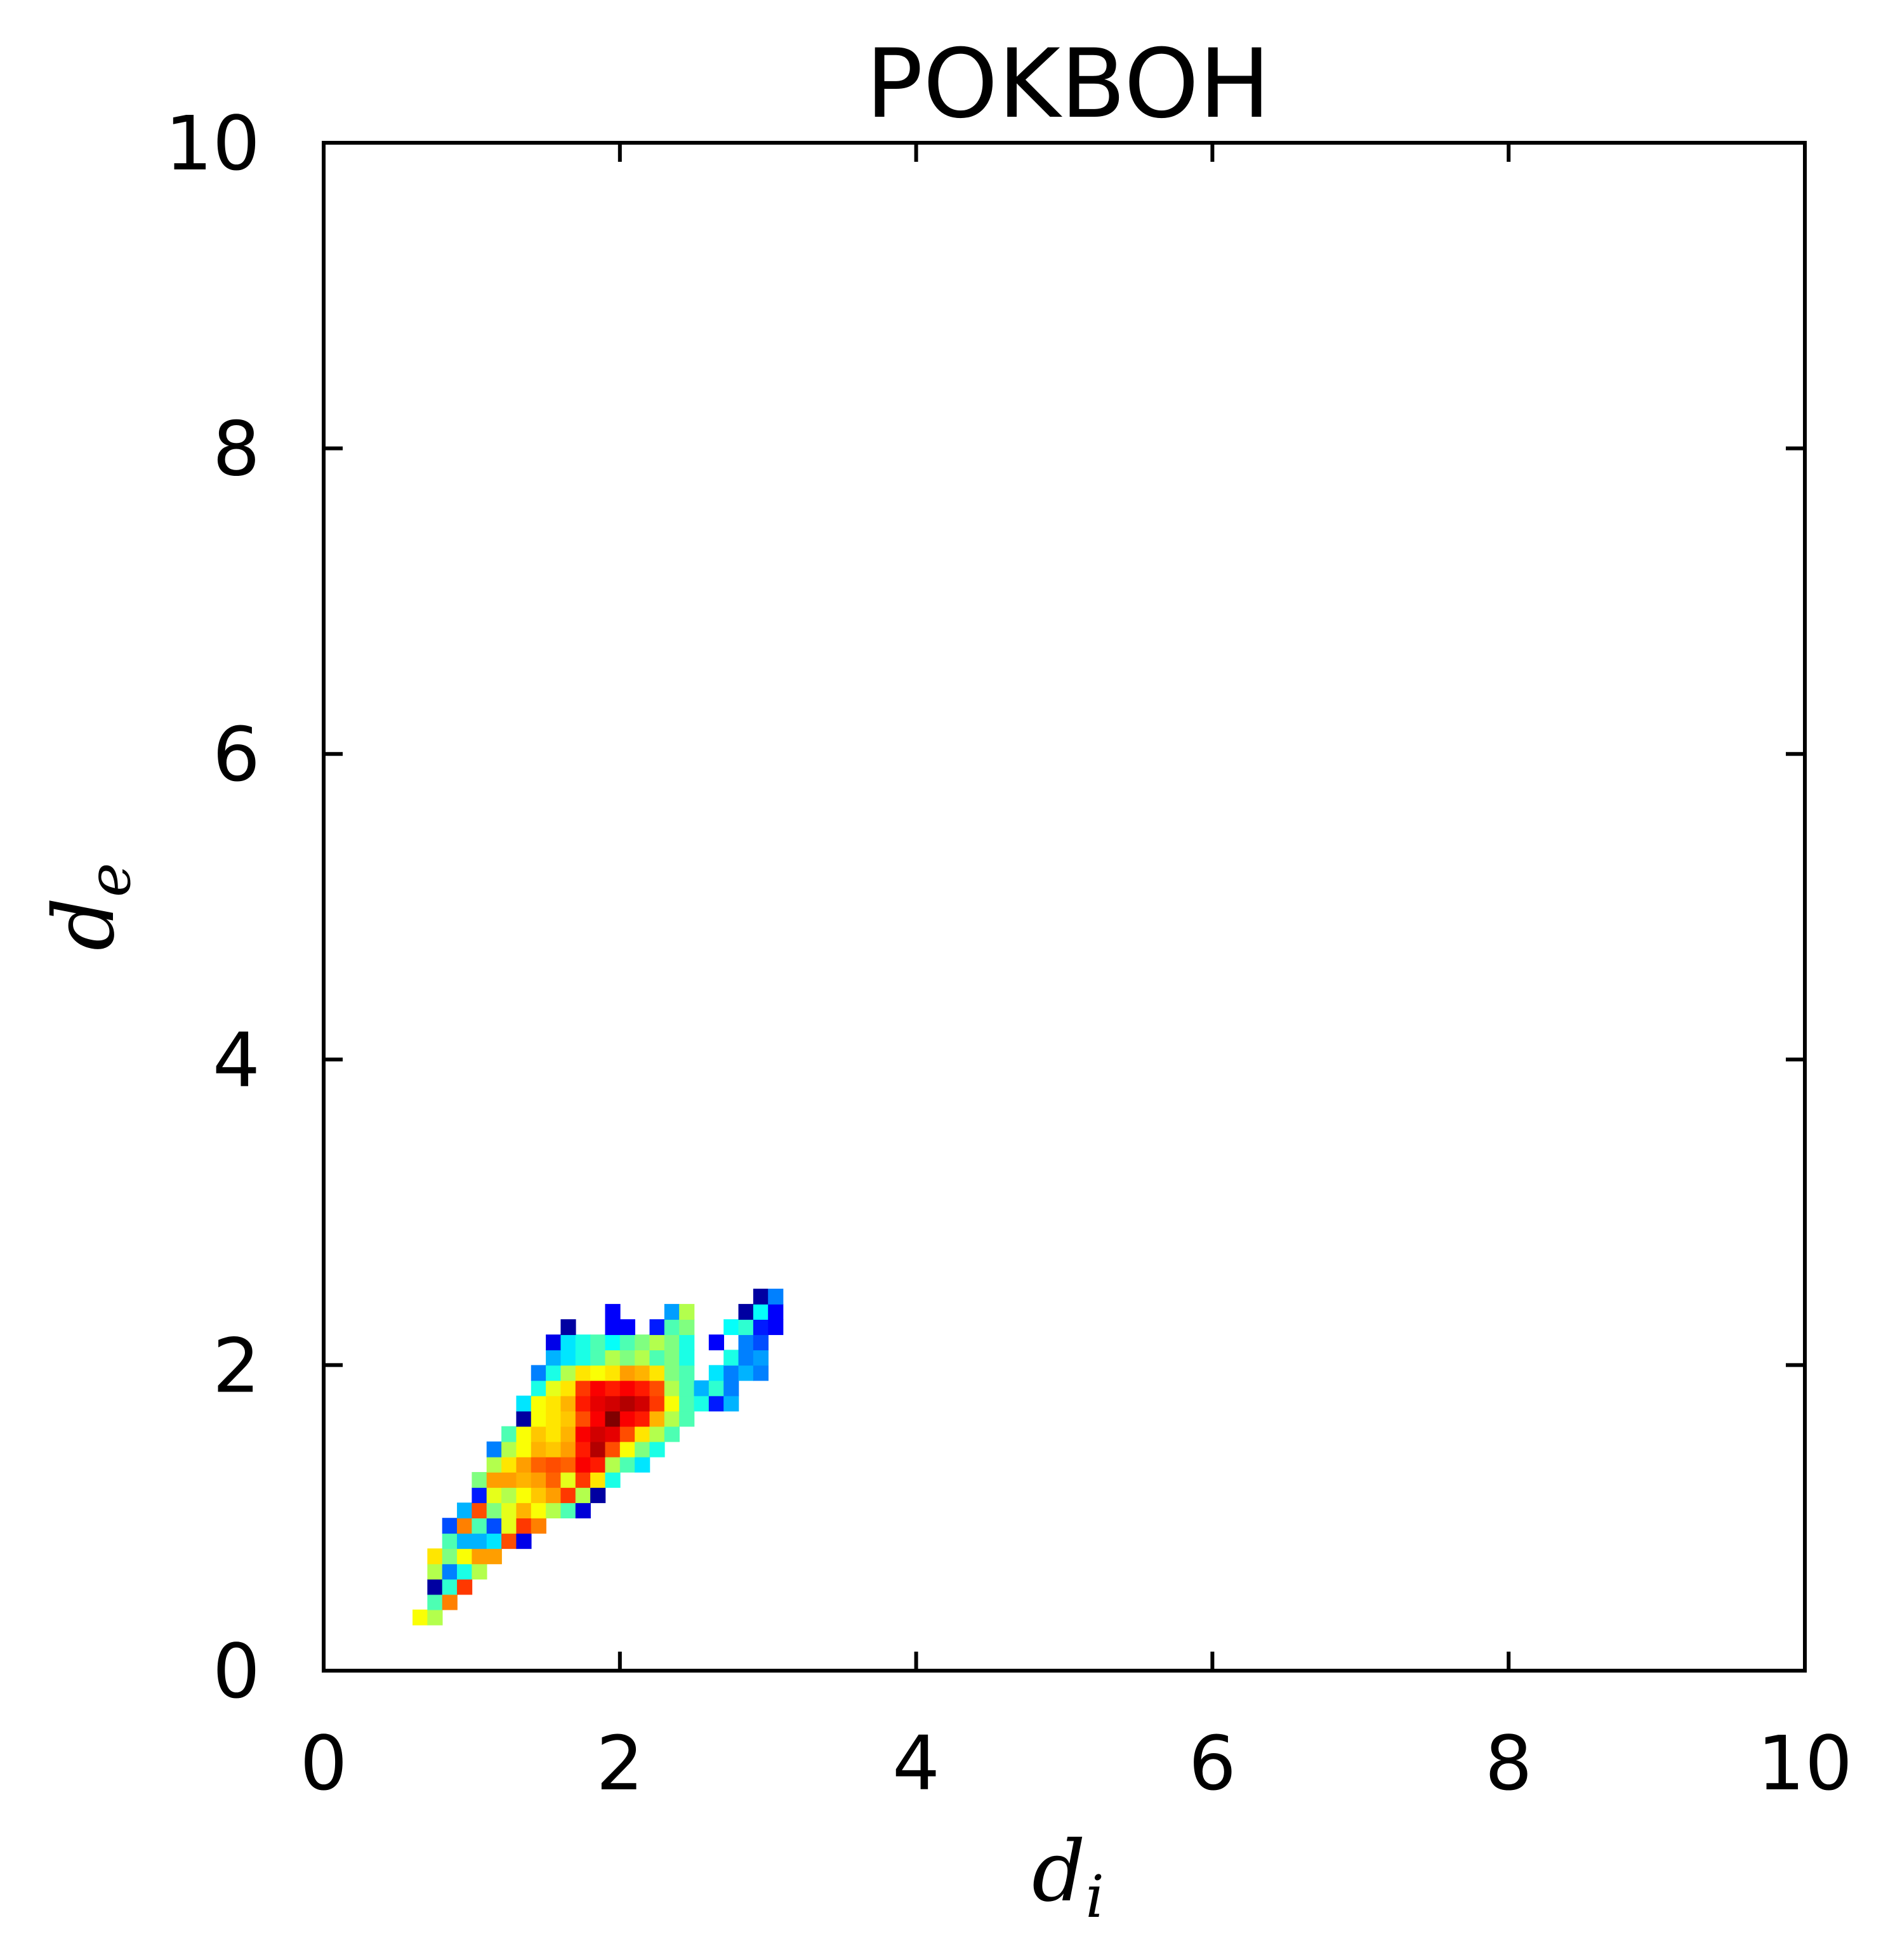  Describe the element at coordinates (84, 924) in the screenshot. I see `y-axis-label-main: d` at that location.